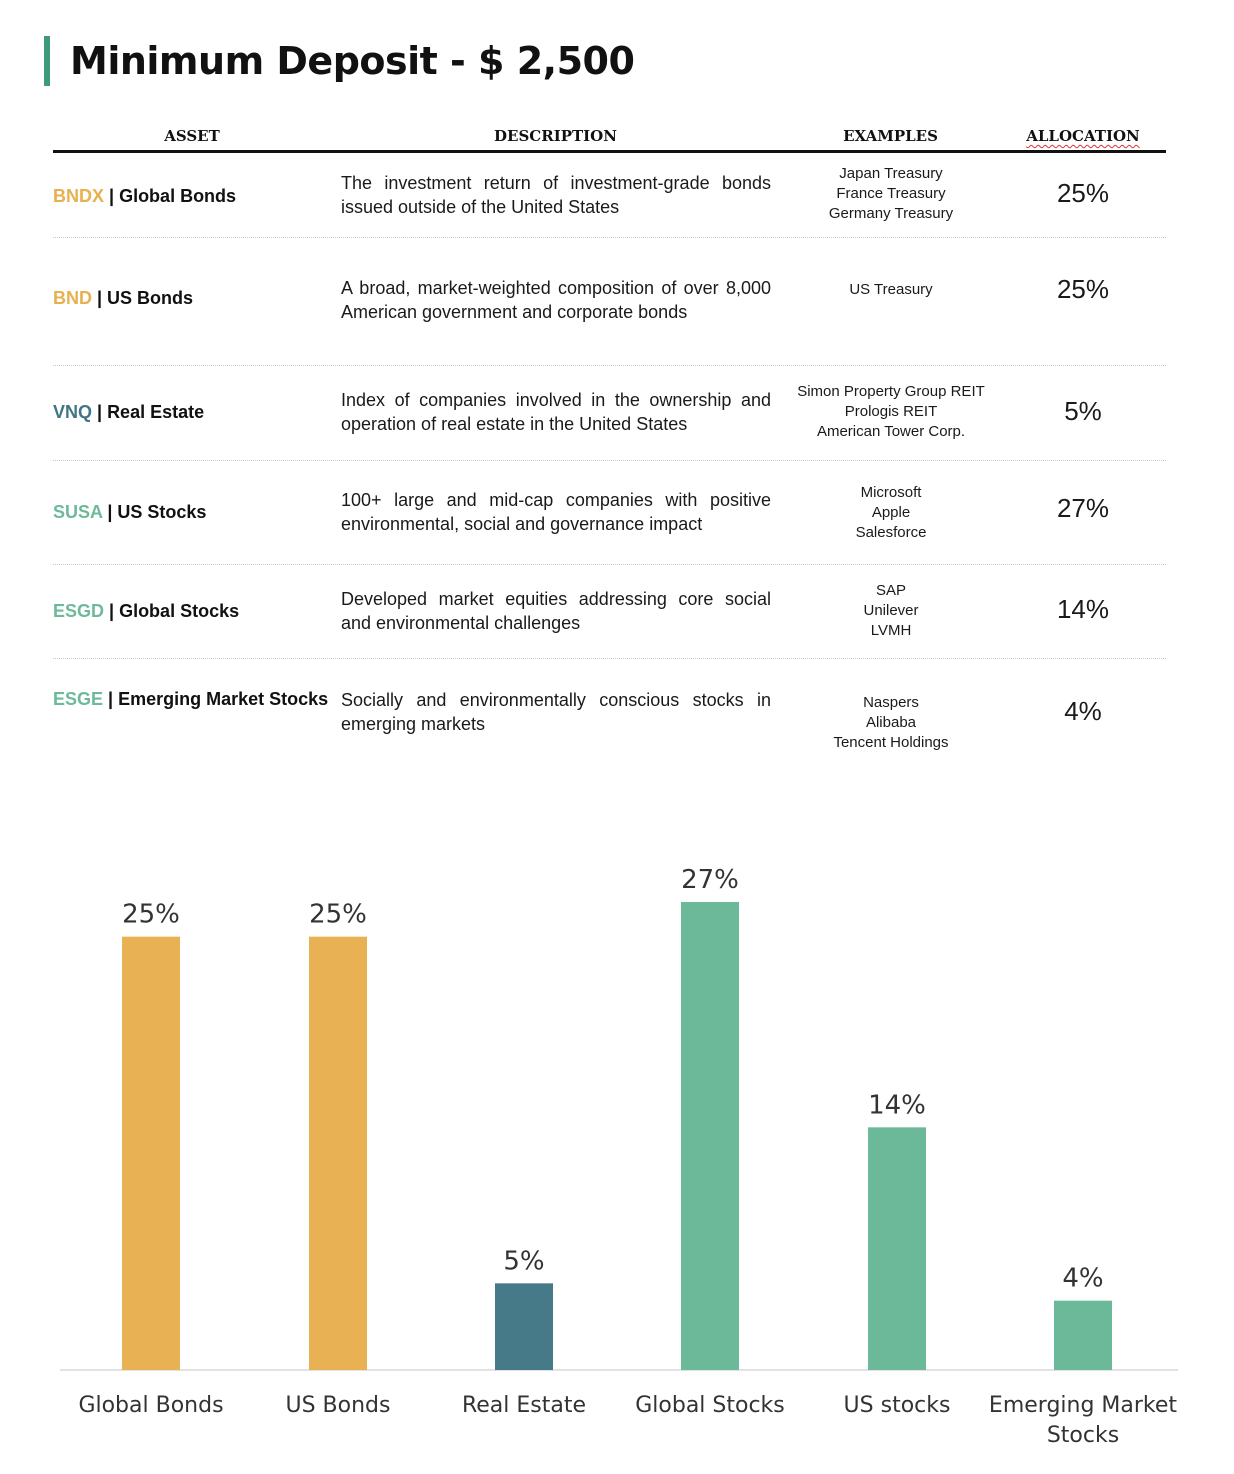  Describe the element at coordinates (891, 702) in the screenshot. I see `example-item: Naspers` at that location.